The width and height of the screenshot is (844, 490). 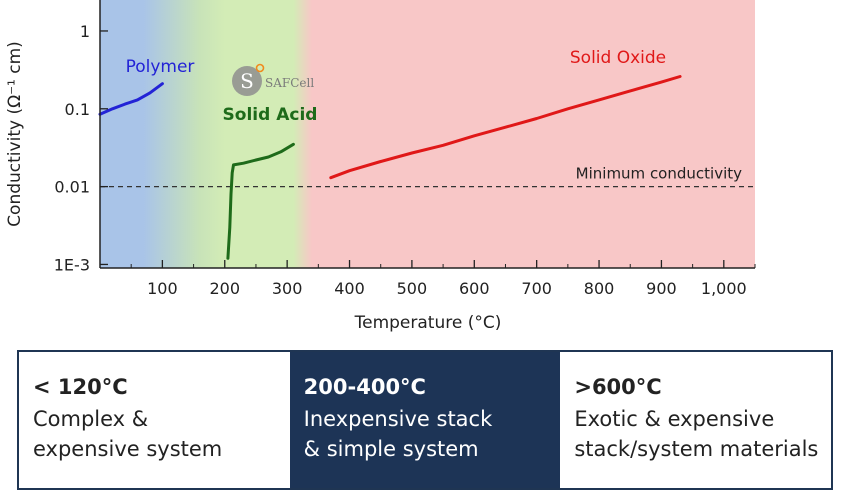 What do you see at coordinates (724, 288) in the screenshot?
I see `x-tick-label: 1,000` at bounding box center [724, 288].